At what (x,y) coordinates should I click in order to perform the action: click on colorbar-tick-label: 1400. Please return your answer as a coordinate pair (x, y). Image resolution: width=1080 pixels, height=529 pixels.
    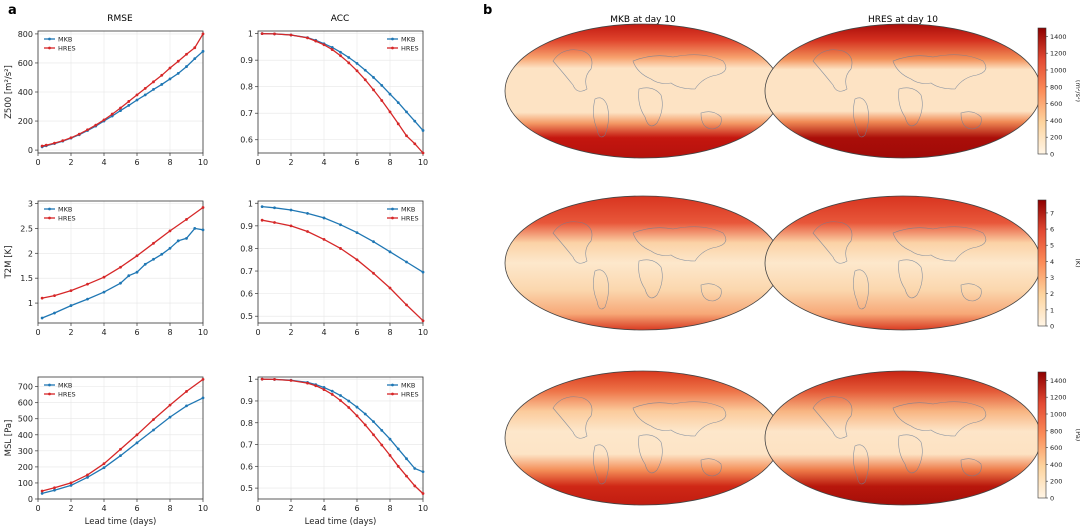
    Looking at the image, I should click on (1058, 381).